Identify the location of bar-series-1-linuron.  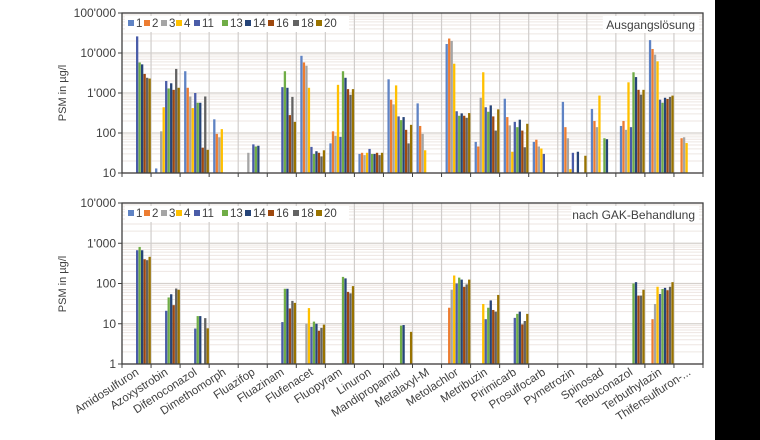
(359, 163).